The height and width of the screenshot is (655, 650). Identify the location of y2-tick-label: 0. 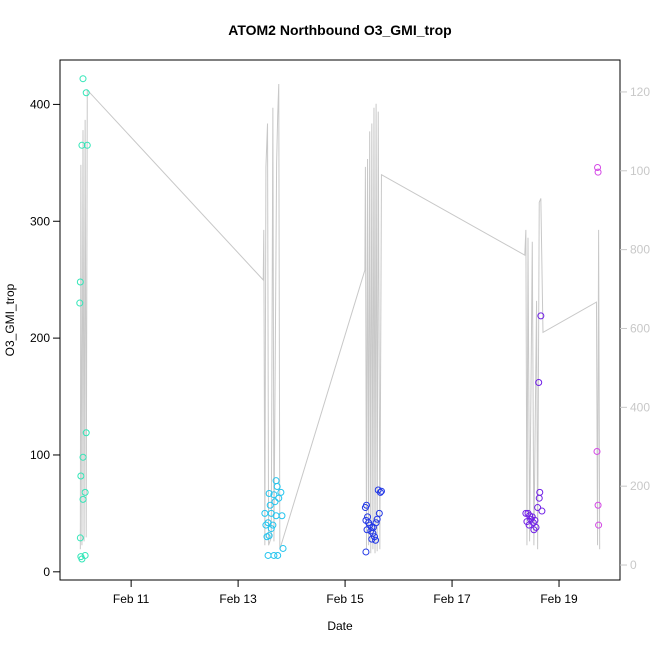
(633, 565).